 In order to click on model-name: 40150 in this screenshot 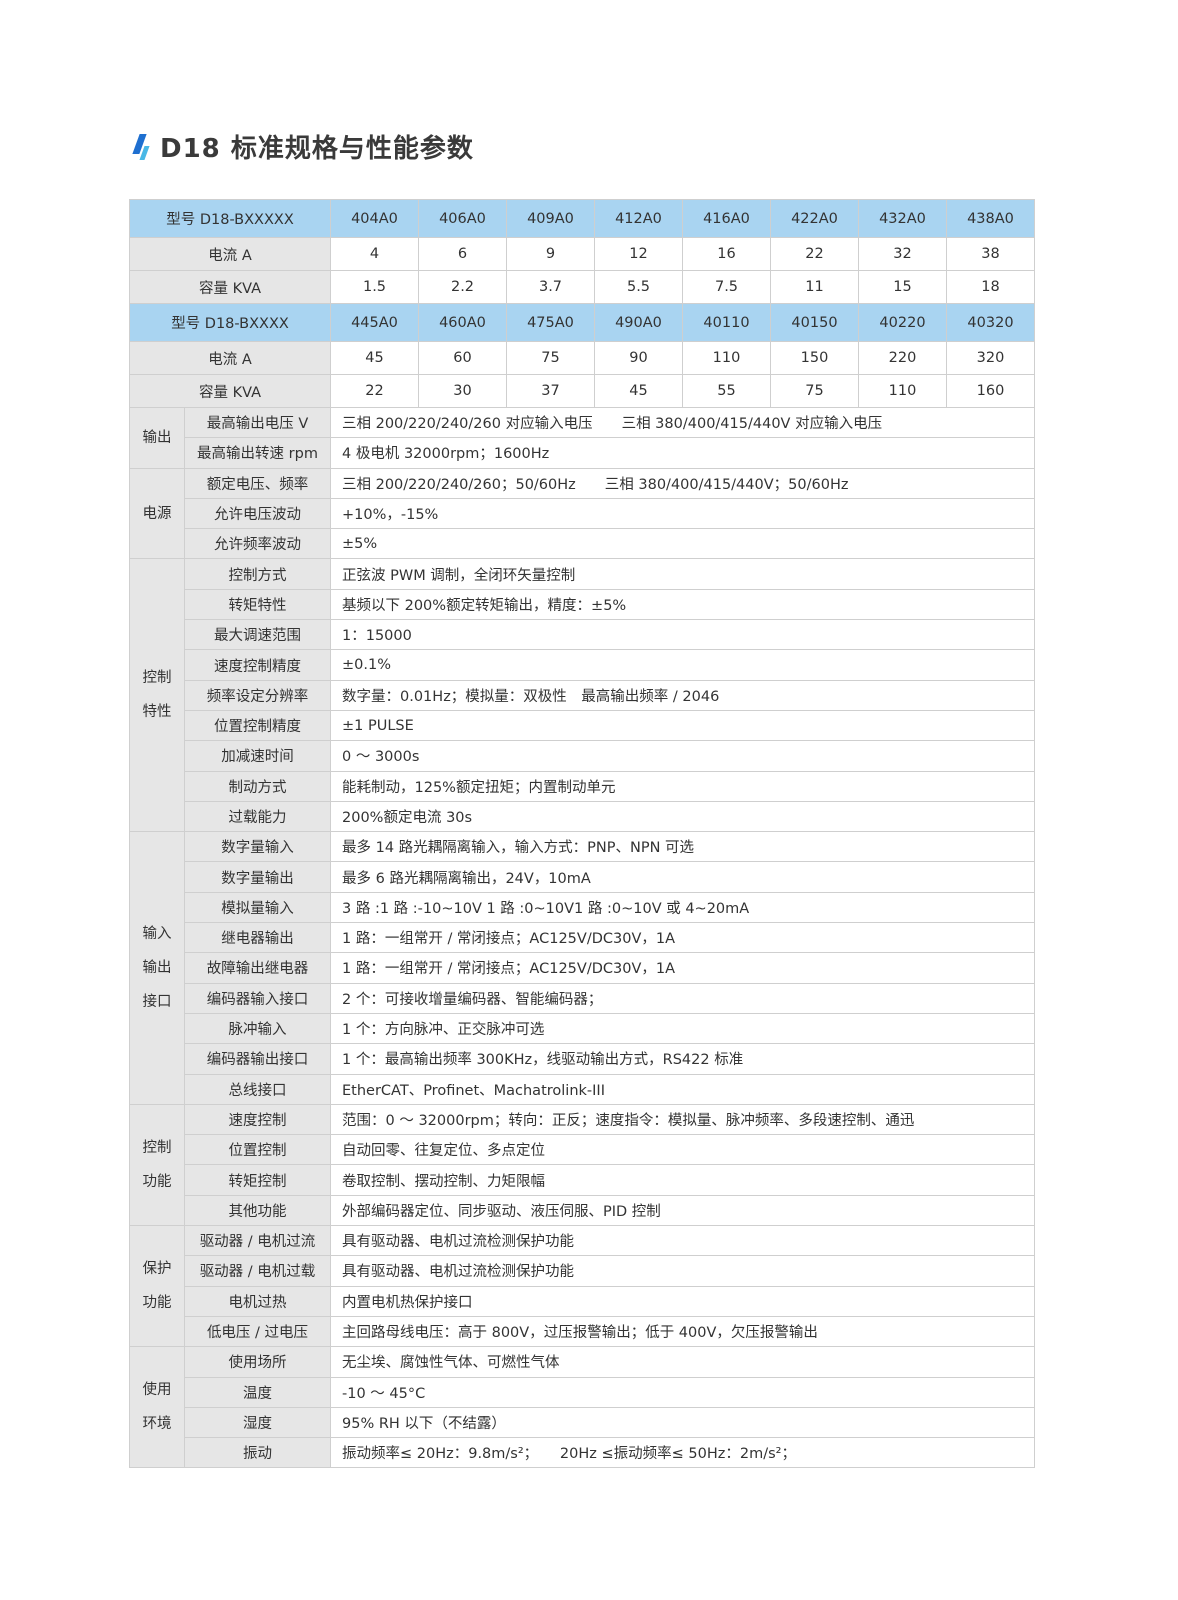, I will do `click(814, 322)`.